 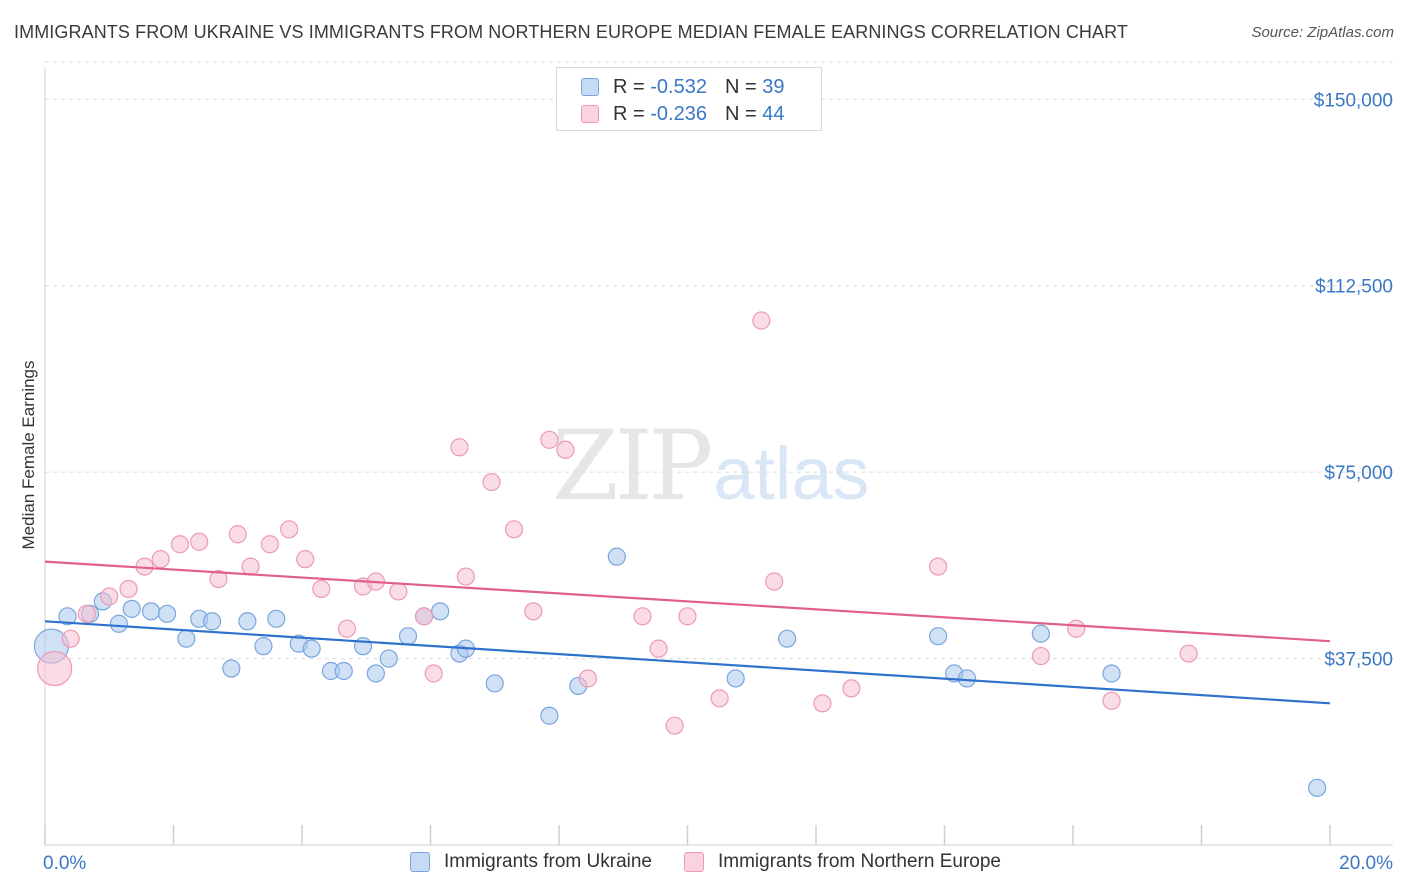 I want to click on series-legend-neurope: Immigrants from Northern Europe, so click(x=842, y=862).